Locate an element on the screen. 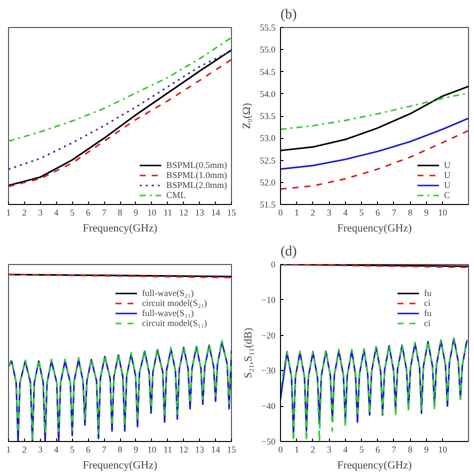 The width and height of the screenshot is (474, 474). y-tick-label: −10 is located at coordinates (268, 299).